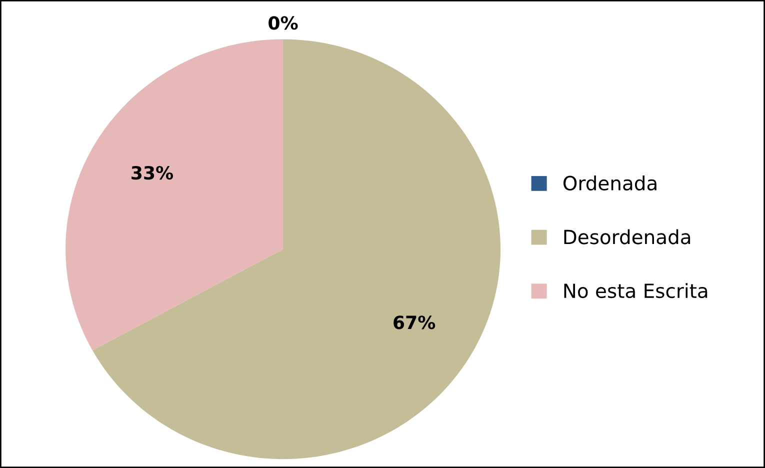 The image size is (765, 468). What do you see at coordinates (636, 290) in the screenshot?
I see `legend-label: No esta Escrita` at bounding box center [636, 290].